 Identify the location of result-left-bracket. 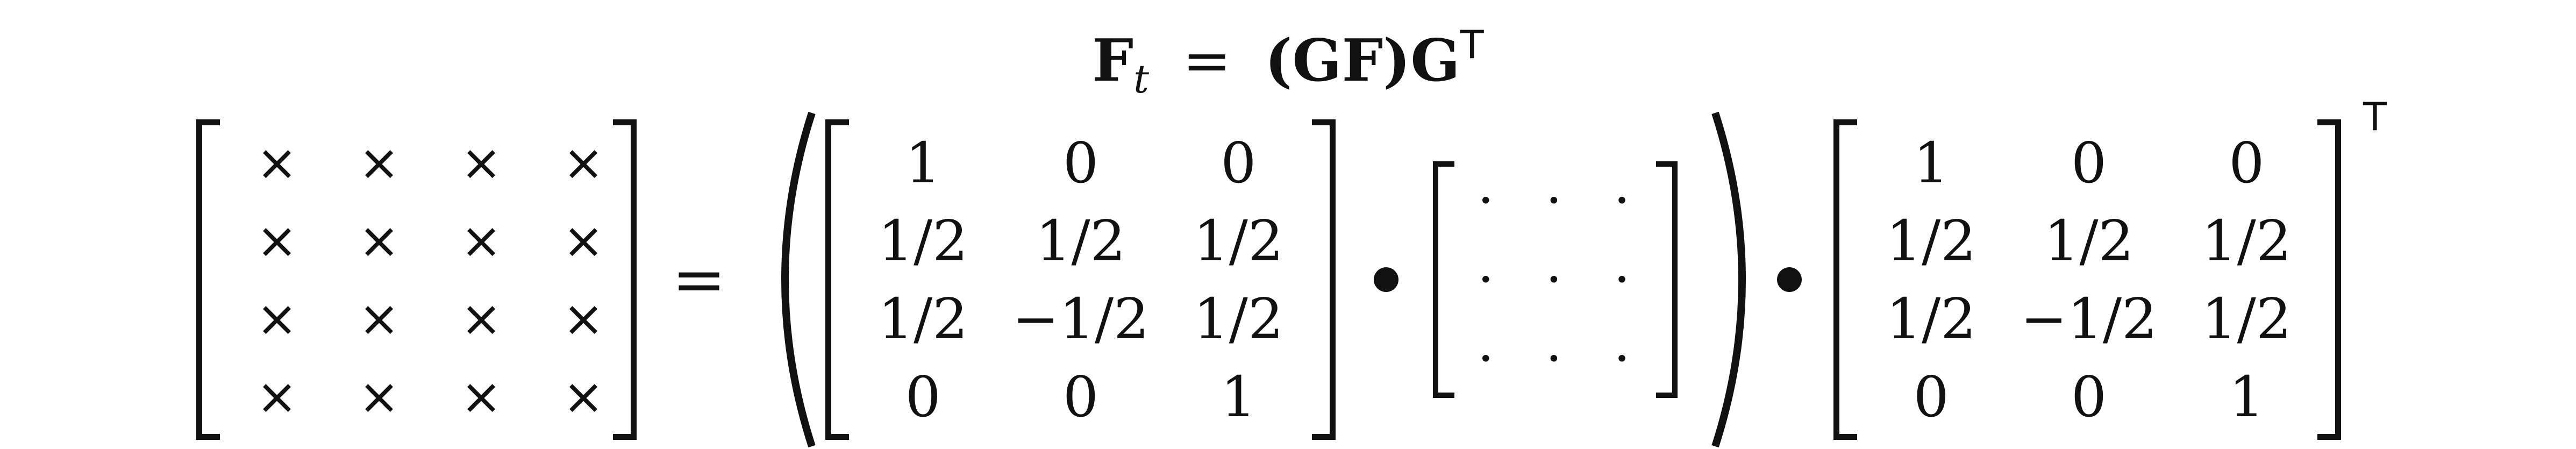
(208, 279).